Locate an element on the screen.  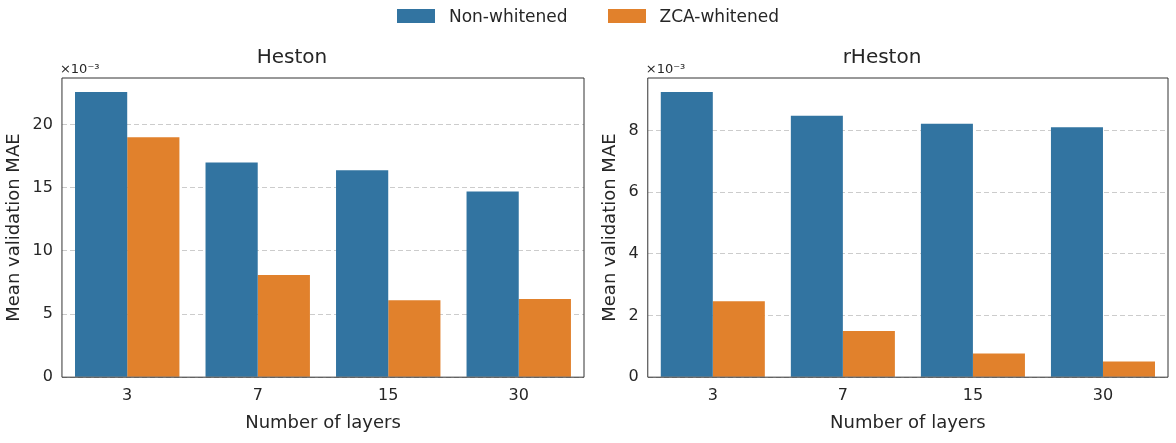
y-tick-label: 5 is located at coordinates (47, 313).